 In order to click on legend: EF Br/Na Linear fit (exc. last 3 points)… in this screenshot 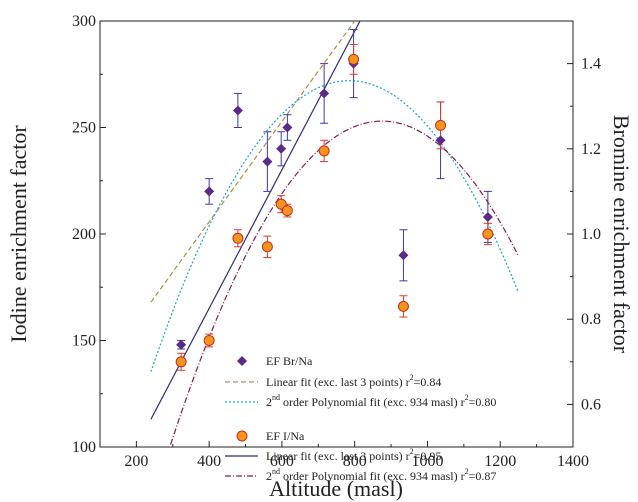, I will do `click(360, 418)`.